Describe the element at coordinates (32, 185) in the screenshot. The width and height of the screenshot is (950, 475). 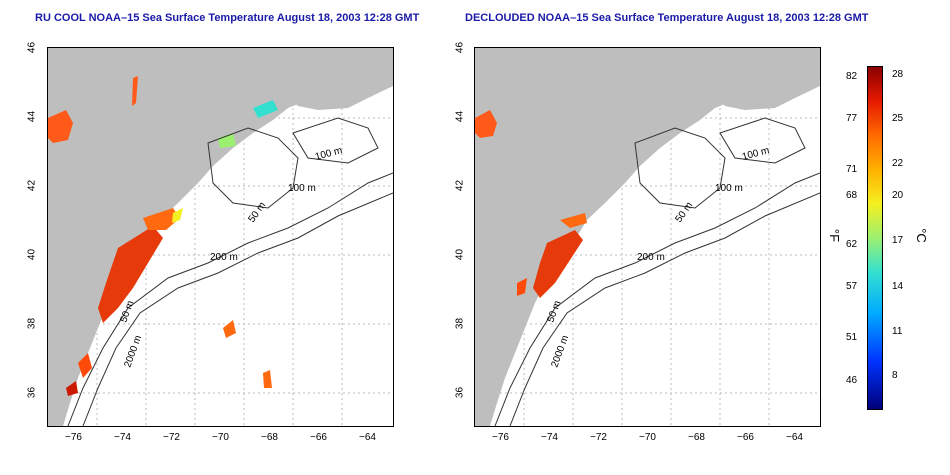
I see `y-tick-42-left: 42` at that location.